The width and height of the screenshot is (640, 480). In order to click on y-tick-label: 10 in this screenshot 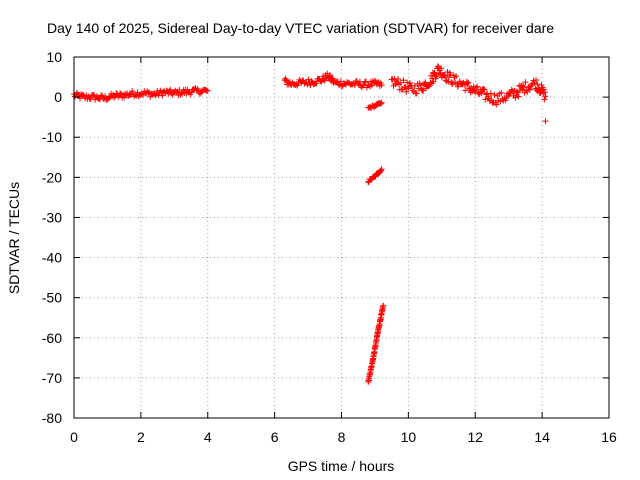, I will do `click(54, 57)`.